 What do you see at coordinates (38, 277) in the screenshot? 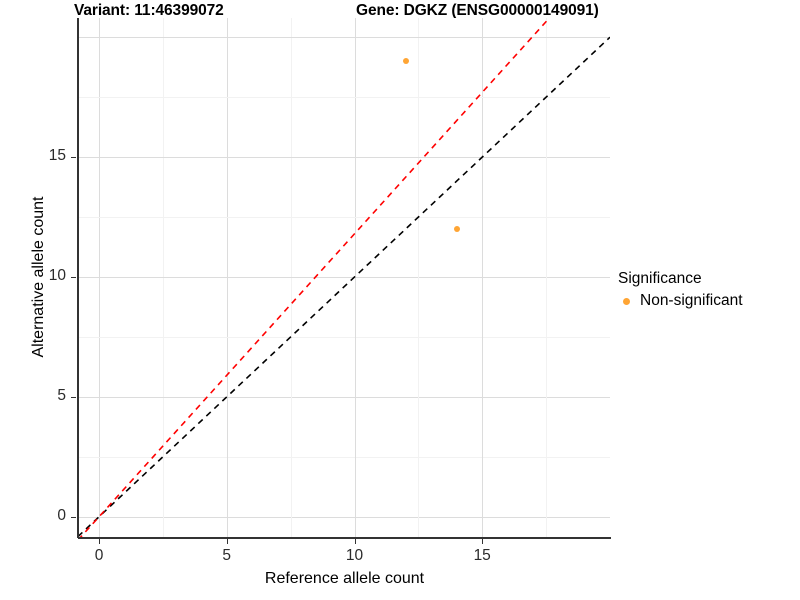
I see `y-axis-label: Alternative allele count` at bounding box center [38, 277].